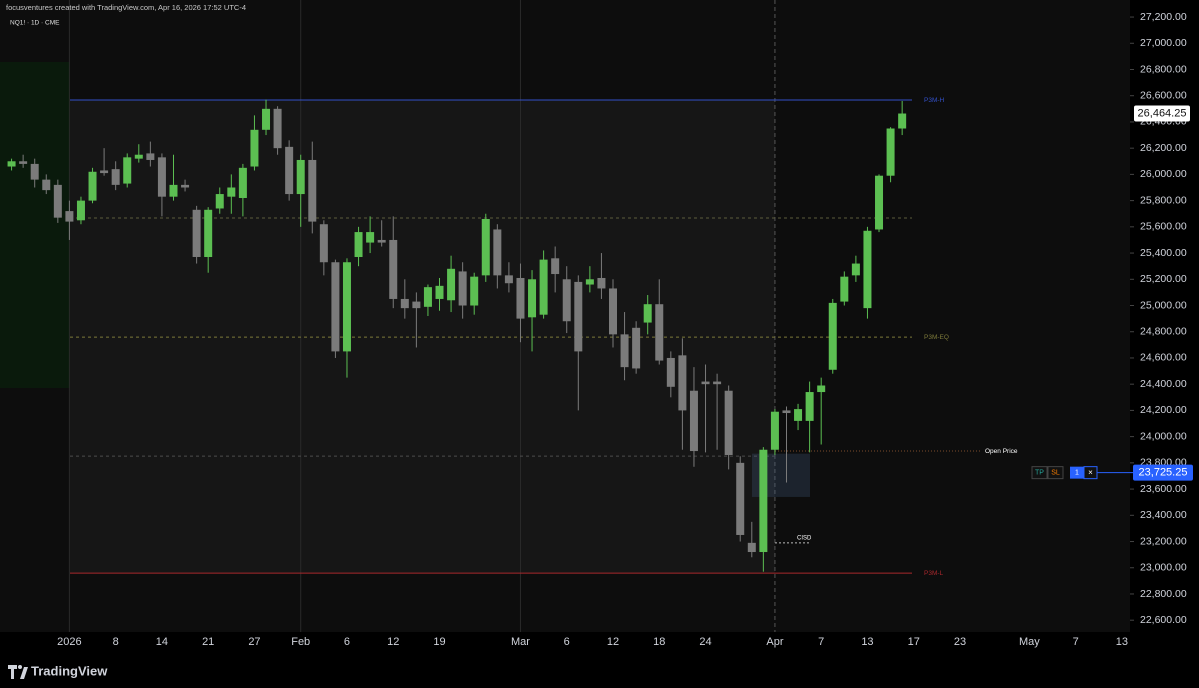 The width and height of the screenshot is (1199, 688). I want to click on logo-icon, so click(24, 673).